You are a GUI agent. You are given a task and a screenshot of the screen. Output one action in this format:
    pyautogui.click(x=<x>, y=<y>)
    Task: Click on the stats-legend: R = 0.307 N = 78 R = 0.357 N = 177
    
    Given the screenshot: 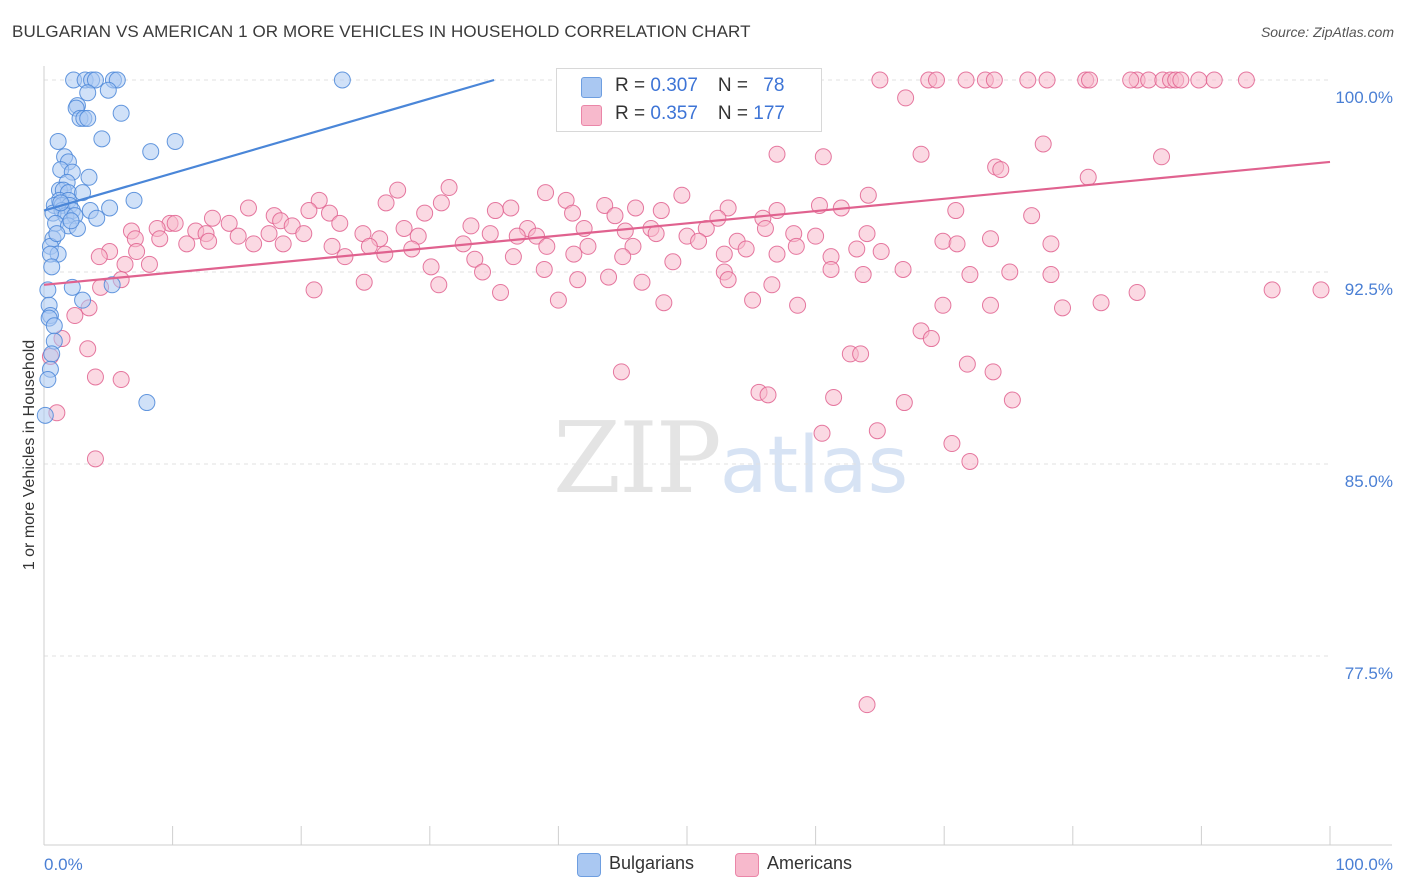 What is the action you would take?
    pyautogui.click(x=689, y=100)
    